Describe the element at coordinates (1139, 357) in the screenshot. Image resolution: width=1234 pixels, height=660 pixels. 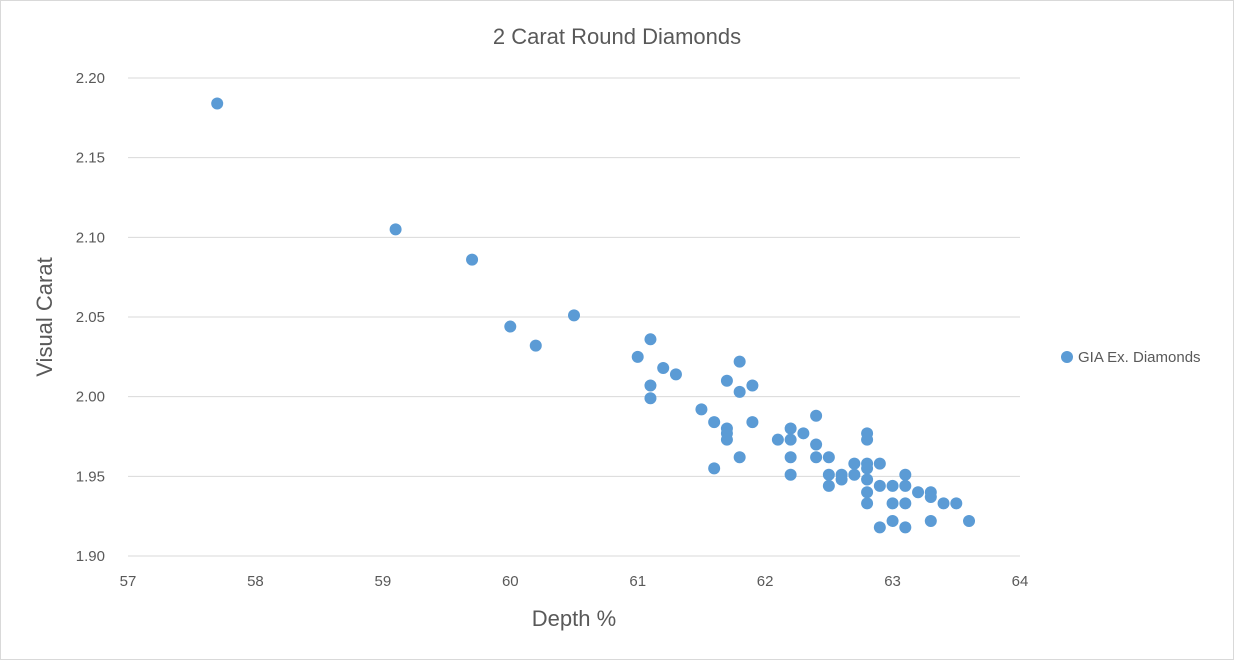
I see `legend-label: GIA Ex. Diamonds` at that location.